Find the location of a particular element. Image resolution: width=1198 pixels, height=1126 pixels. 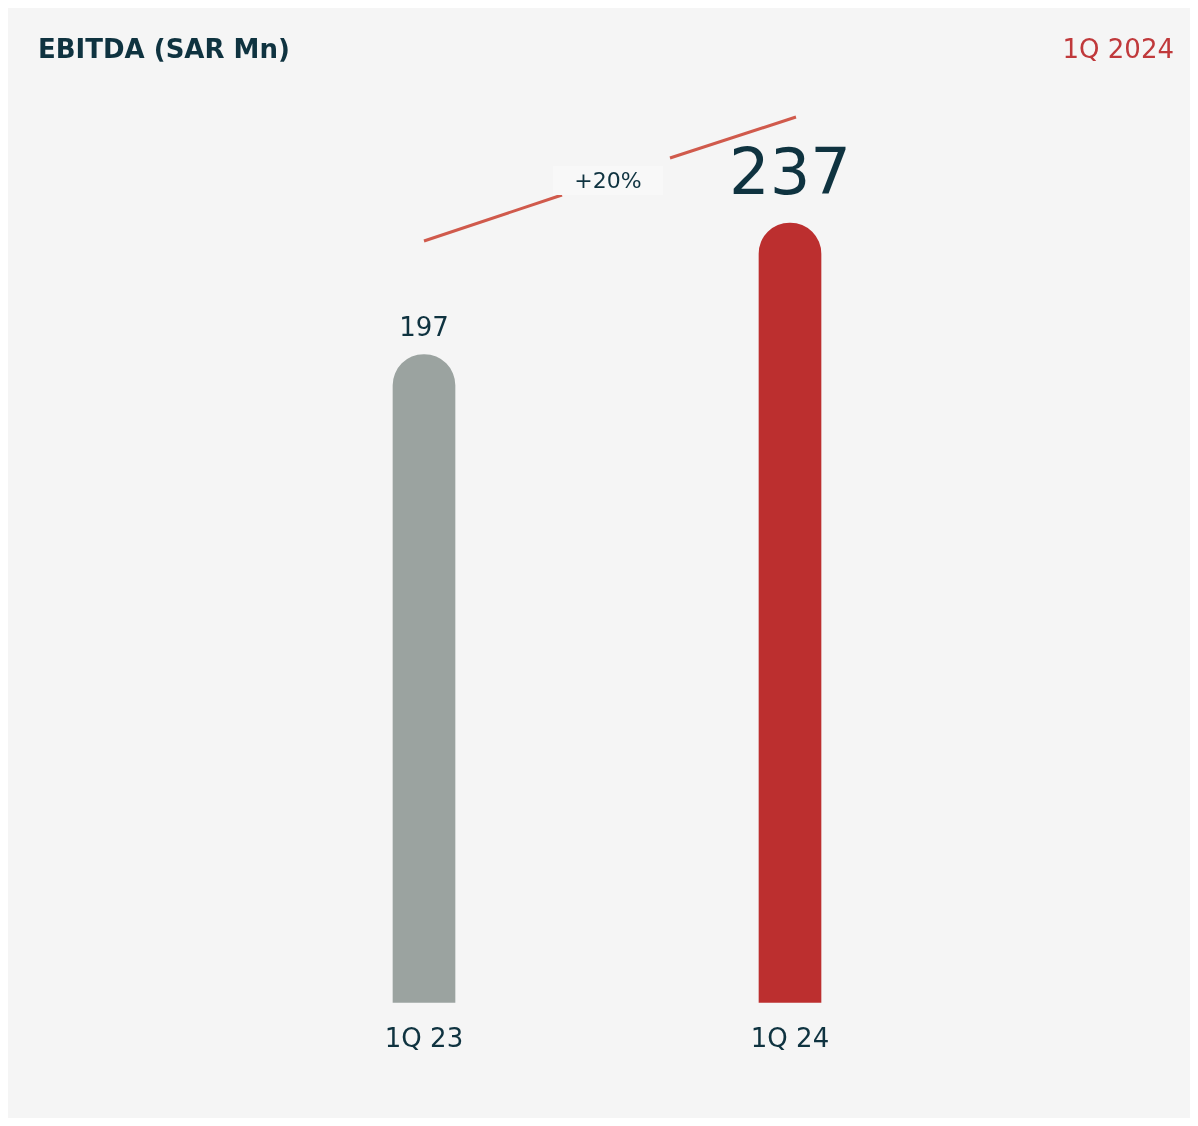

x-tick-label: 1Q 24 is located at coordinates (790, 1038).